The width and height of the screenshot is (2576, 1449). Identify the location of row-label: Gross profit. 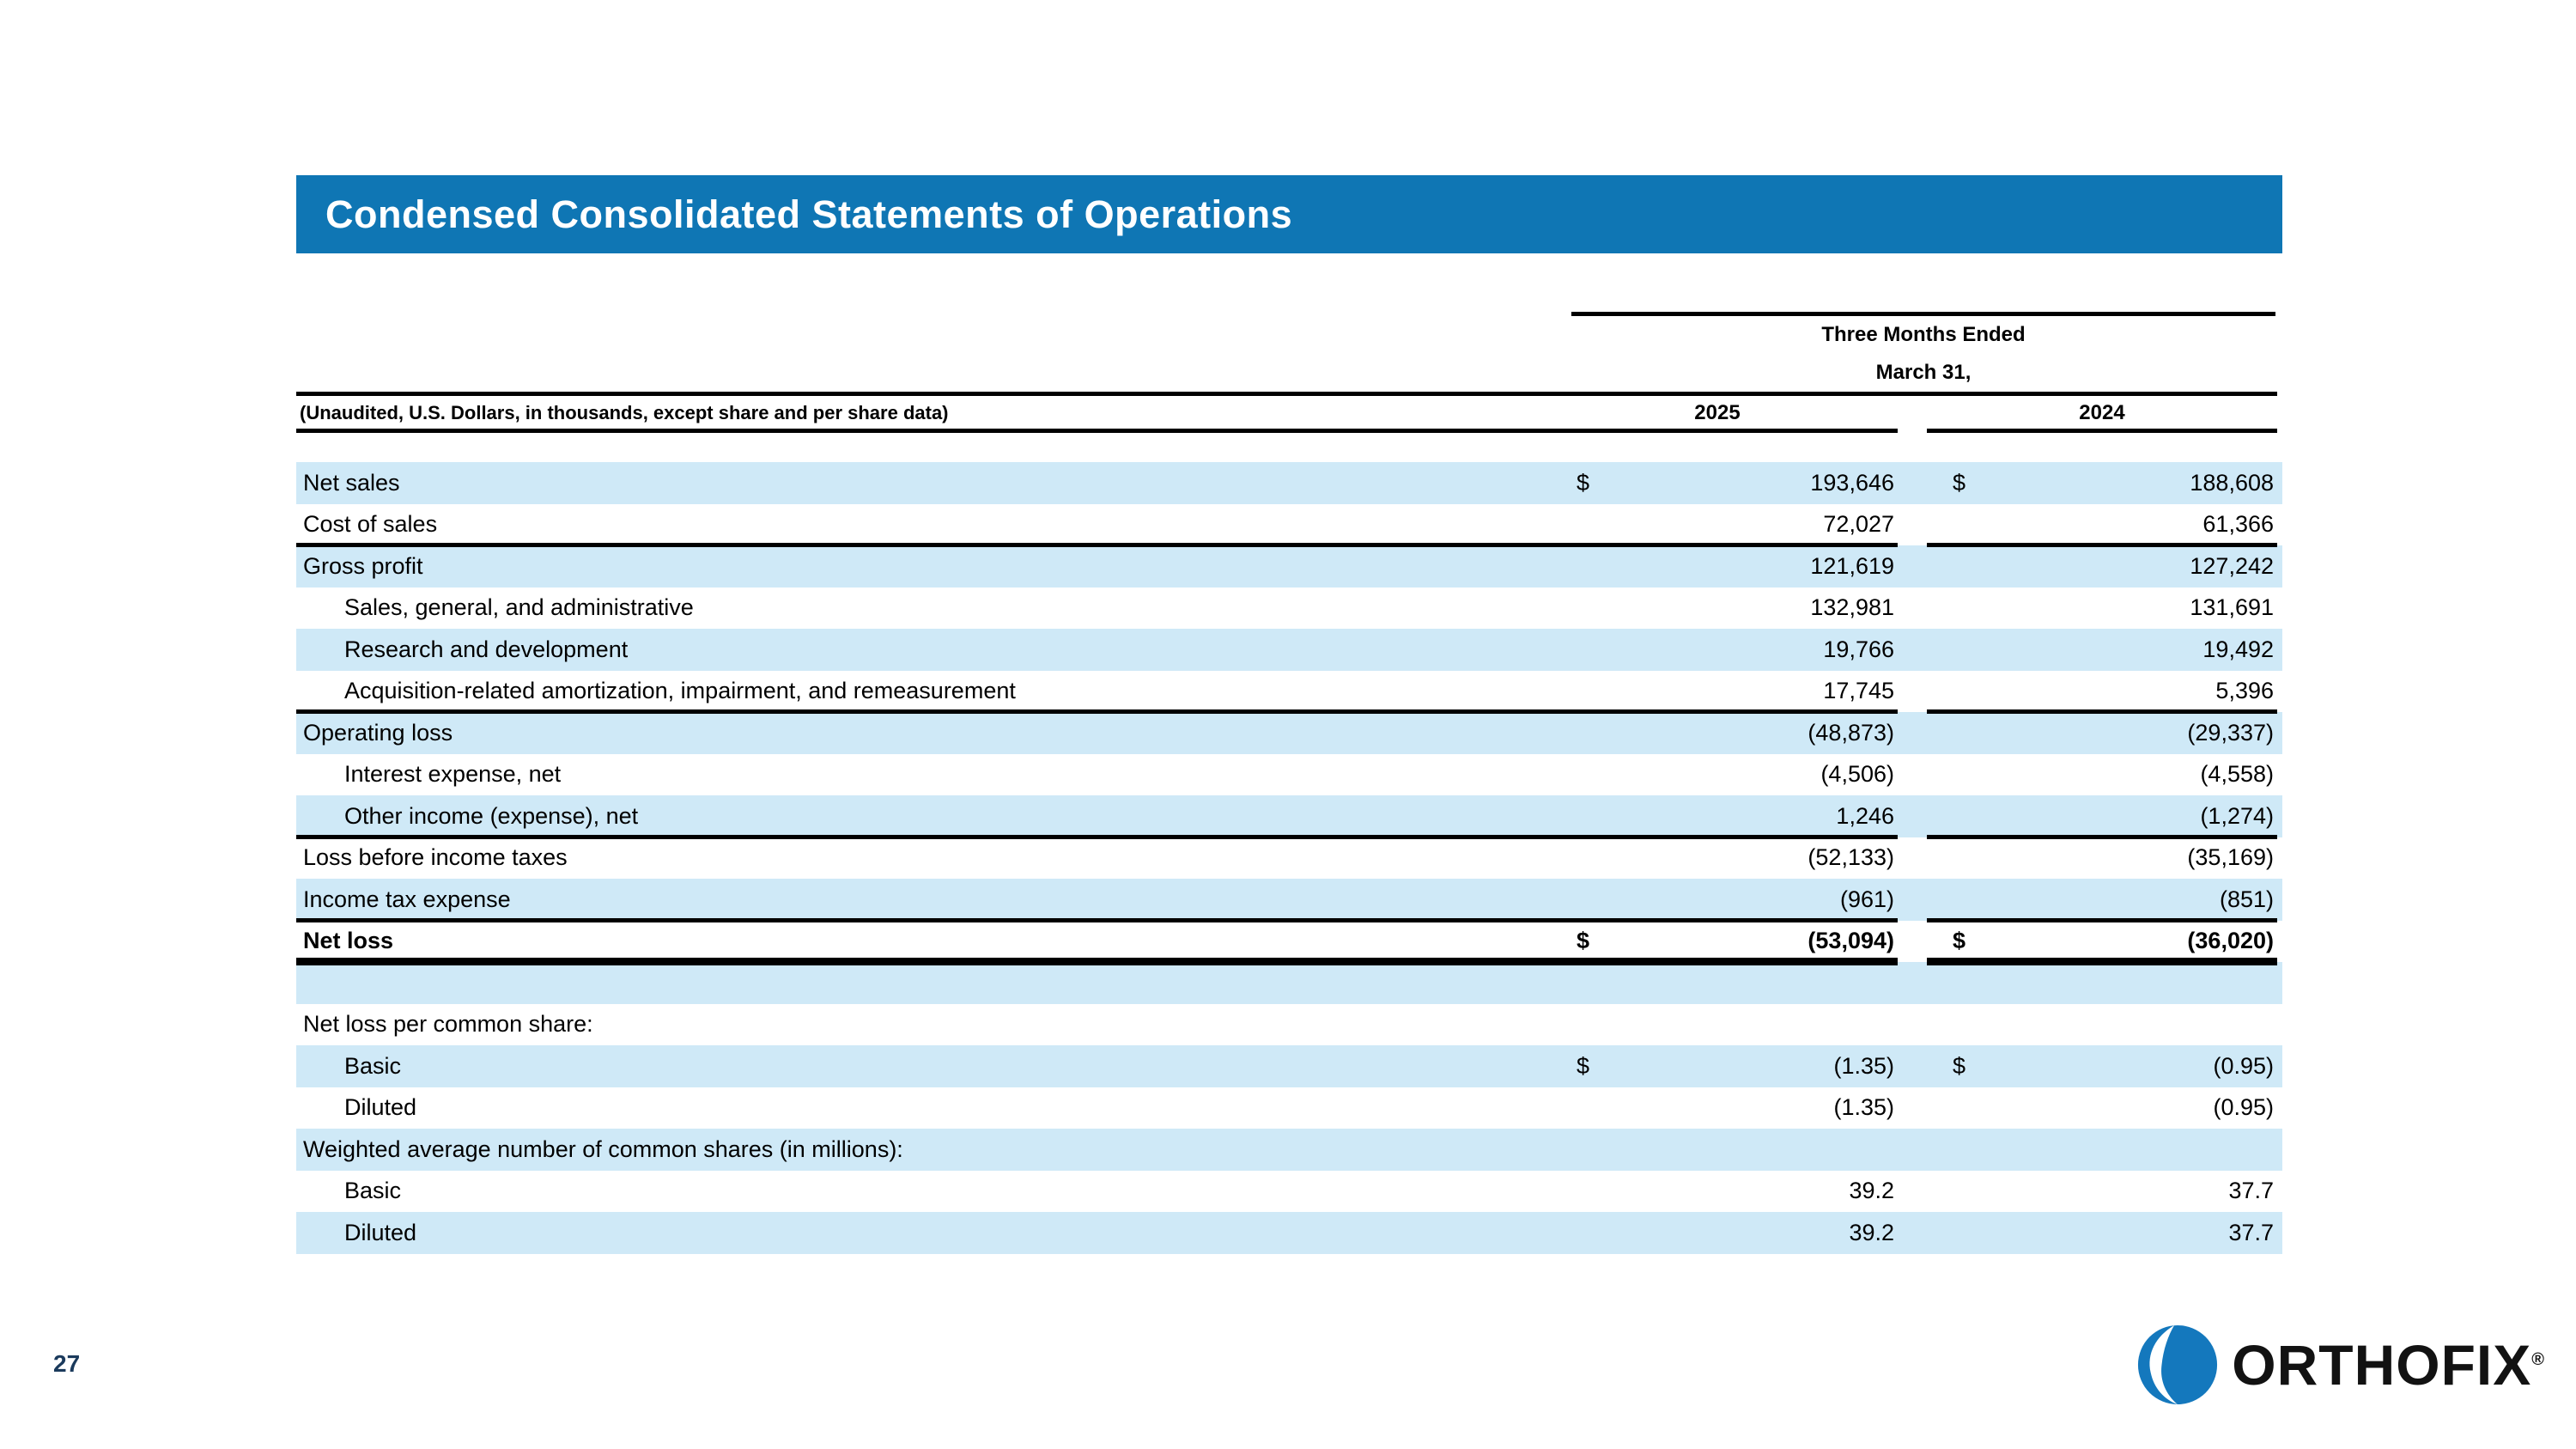
(363, 565).